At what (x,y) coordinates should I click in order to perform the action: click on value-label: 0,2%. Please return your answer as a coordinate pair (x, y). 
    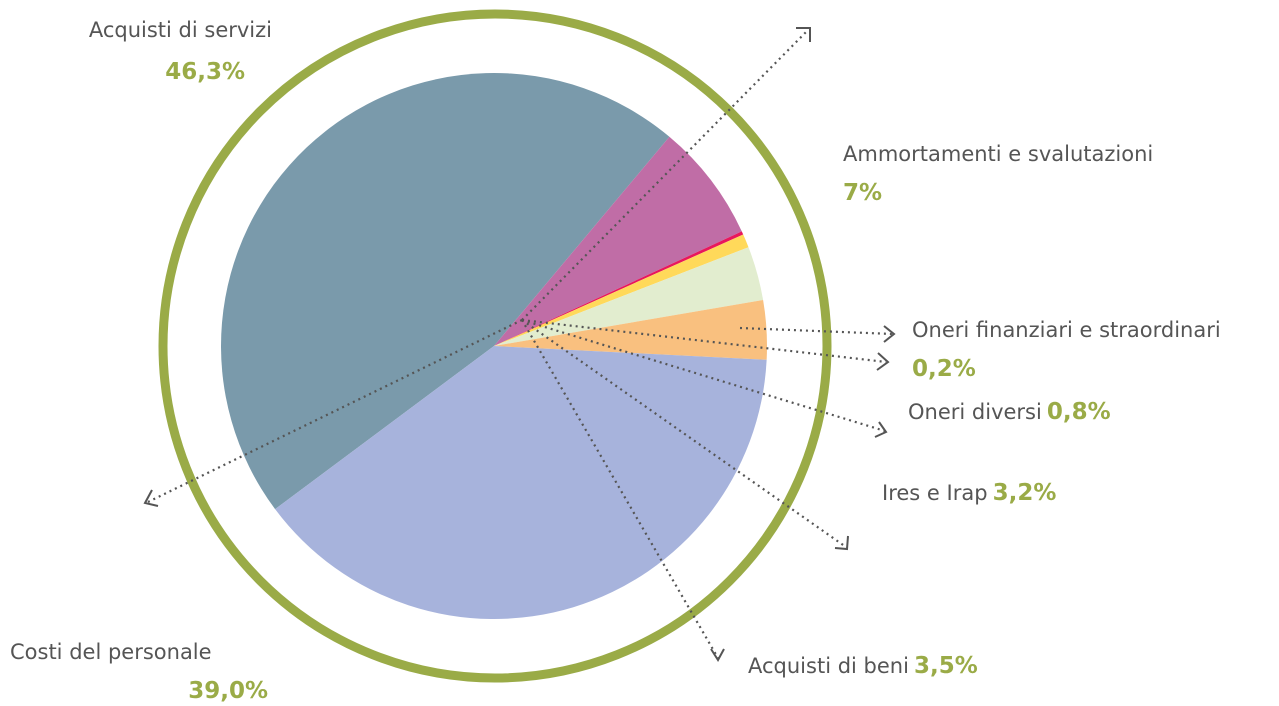
    Looking at the image, I should click on (944, 369).